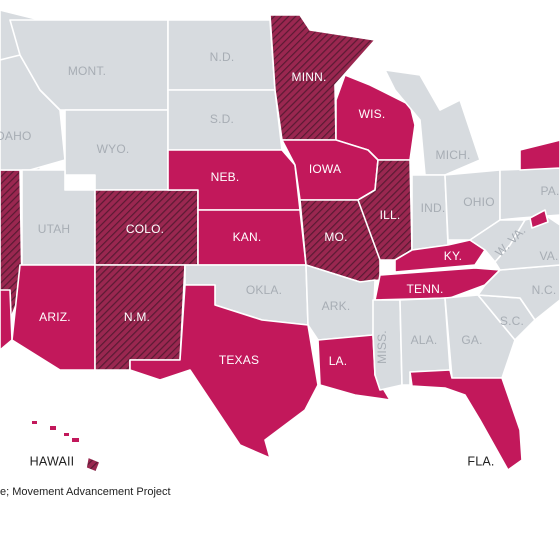 The width and height of the screenshot is (560, 560). Describe the element at coordinates (137, 317) in the screenshot. I see `label-nm: N.M.` at that location.